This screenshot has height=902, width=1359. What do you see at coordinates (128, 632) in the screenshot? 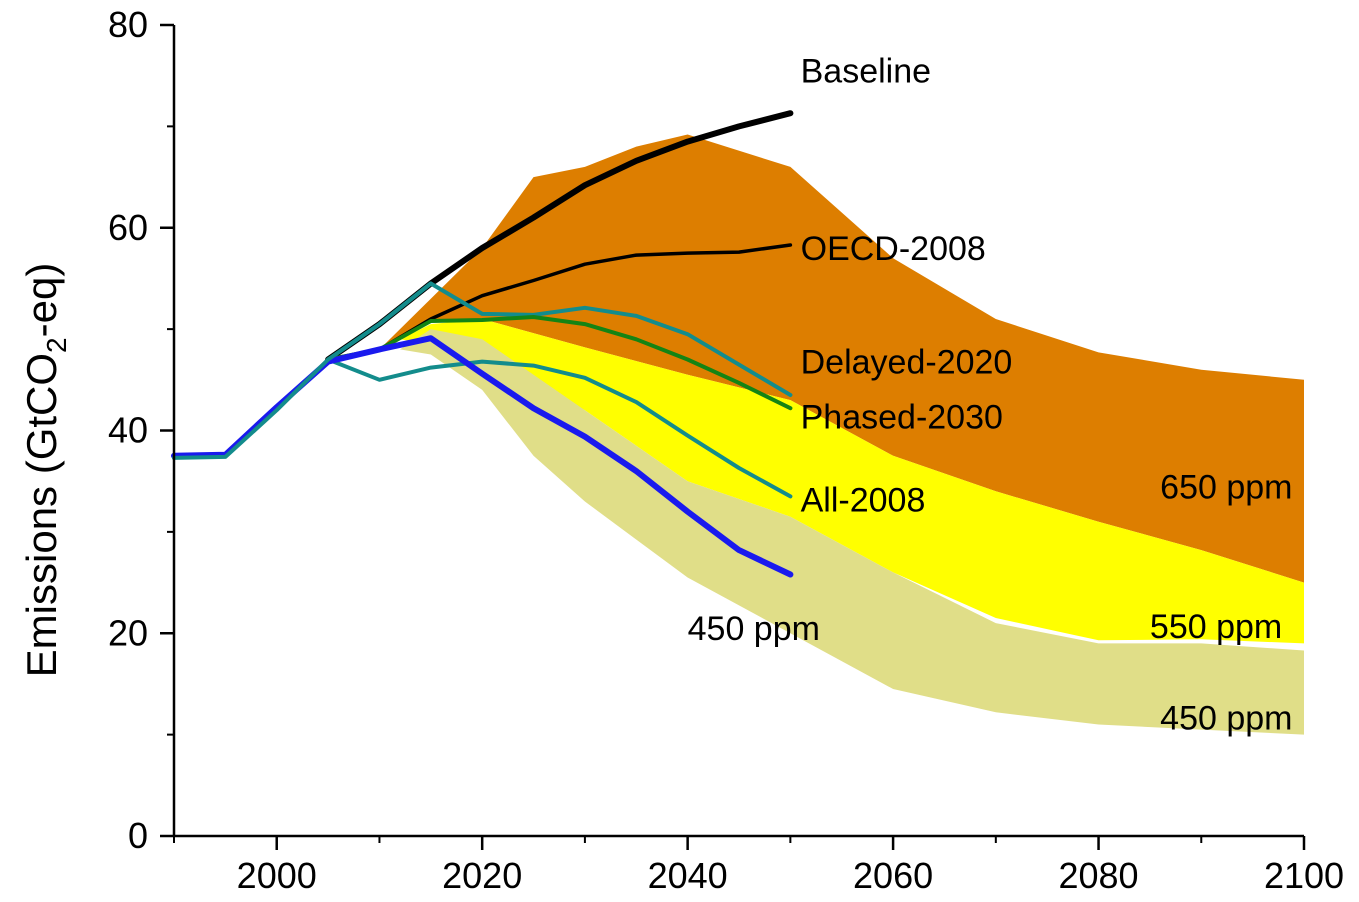
I see `y-tick-label-20: 20` at bounding box center [128, 632].